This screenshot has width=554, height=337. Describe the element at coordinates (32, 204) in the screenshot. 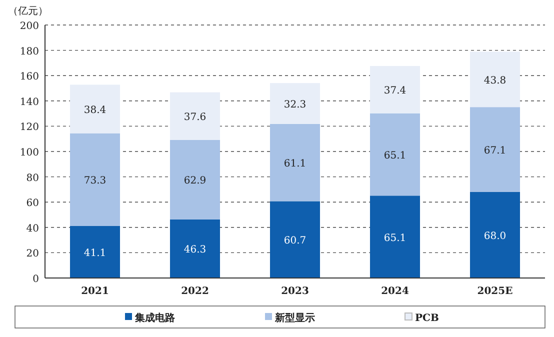

I see `y-tick-label: 60` at that location.